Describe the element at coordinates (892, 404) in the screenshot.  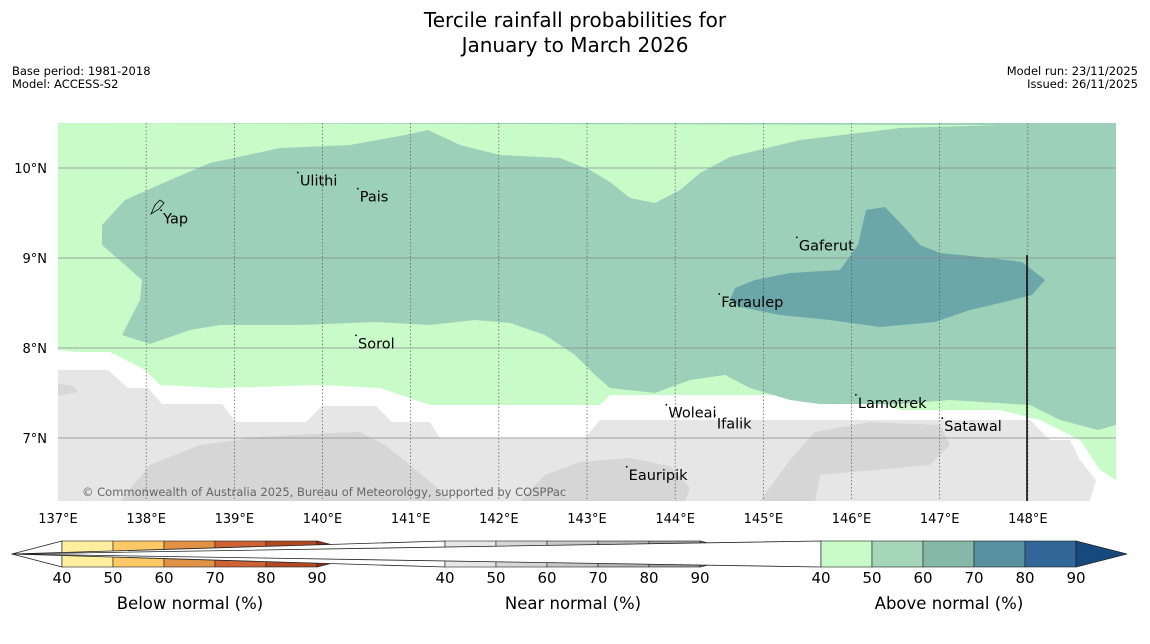
I see `place-label-lamotrek: Lamotrek` at that location.